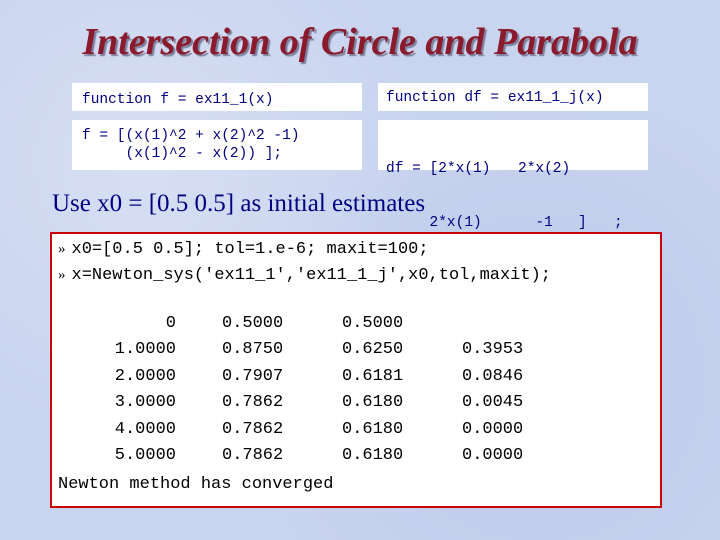  What do you see at coordinates (239, 203) in the screenshot?
I see `initial-estimate-note: Use x0 = [0.5 0.5] as initial estimates` at bounding box center [239, 203].